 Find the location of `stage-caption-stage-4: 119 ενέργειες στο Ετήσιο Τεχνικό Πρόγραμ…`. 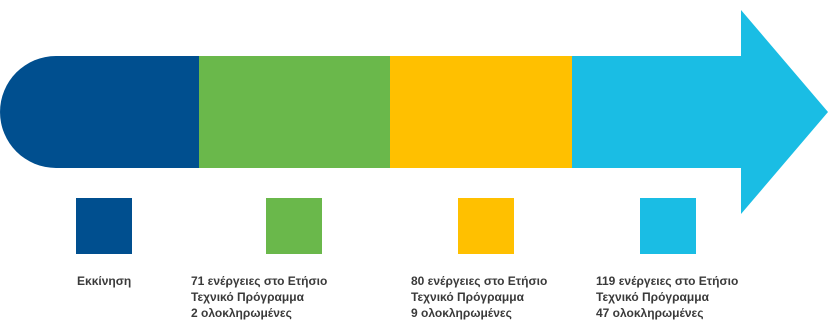

stage-caption-stage-4: 119 ενέργειες στο Ετήσιο Τεχνικό Πρόγραμ… is located at coordinates (696, 297).